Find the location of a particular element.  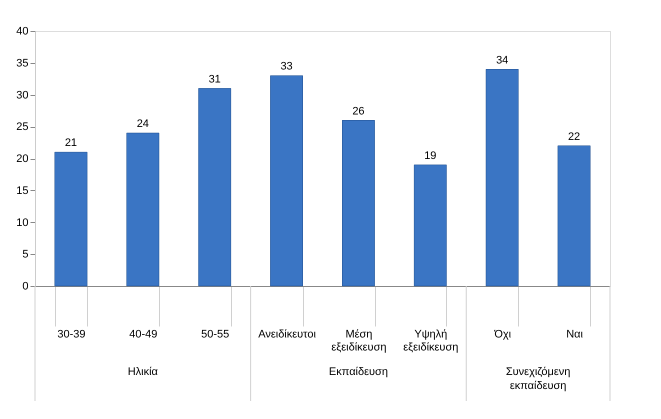

text: Συνεχιζόμενη εκπαίδευση is located at coordinates (538, 379).